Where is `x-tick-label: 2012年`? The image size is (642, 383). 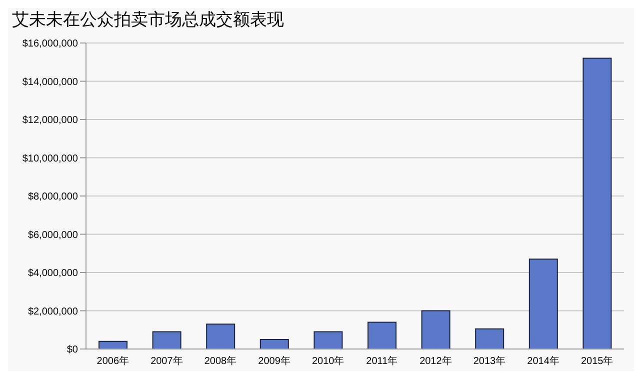
x-tick-label: 2012年 is located at coordinates (436, 361).